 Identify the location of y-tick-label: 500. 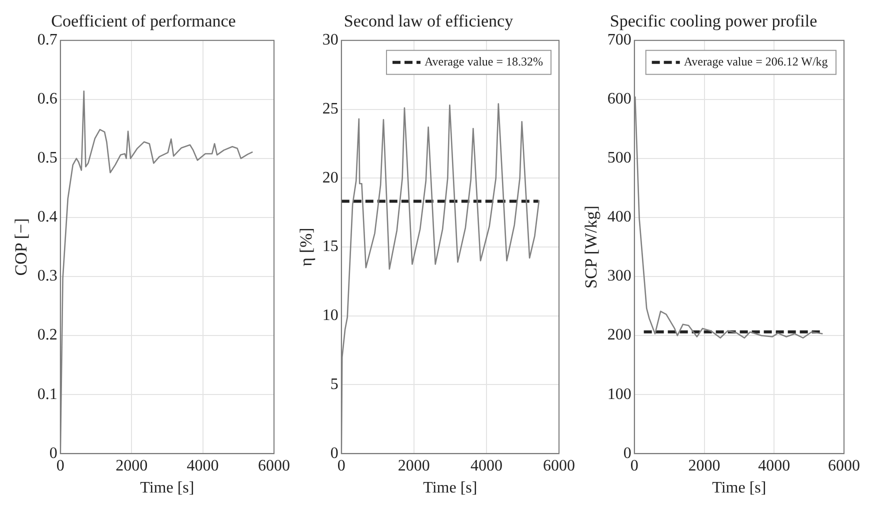
(619, 158).